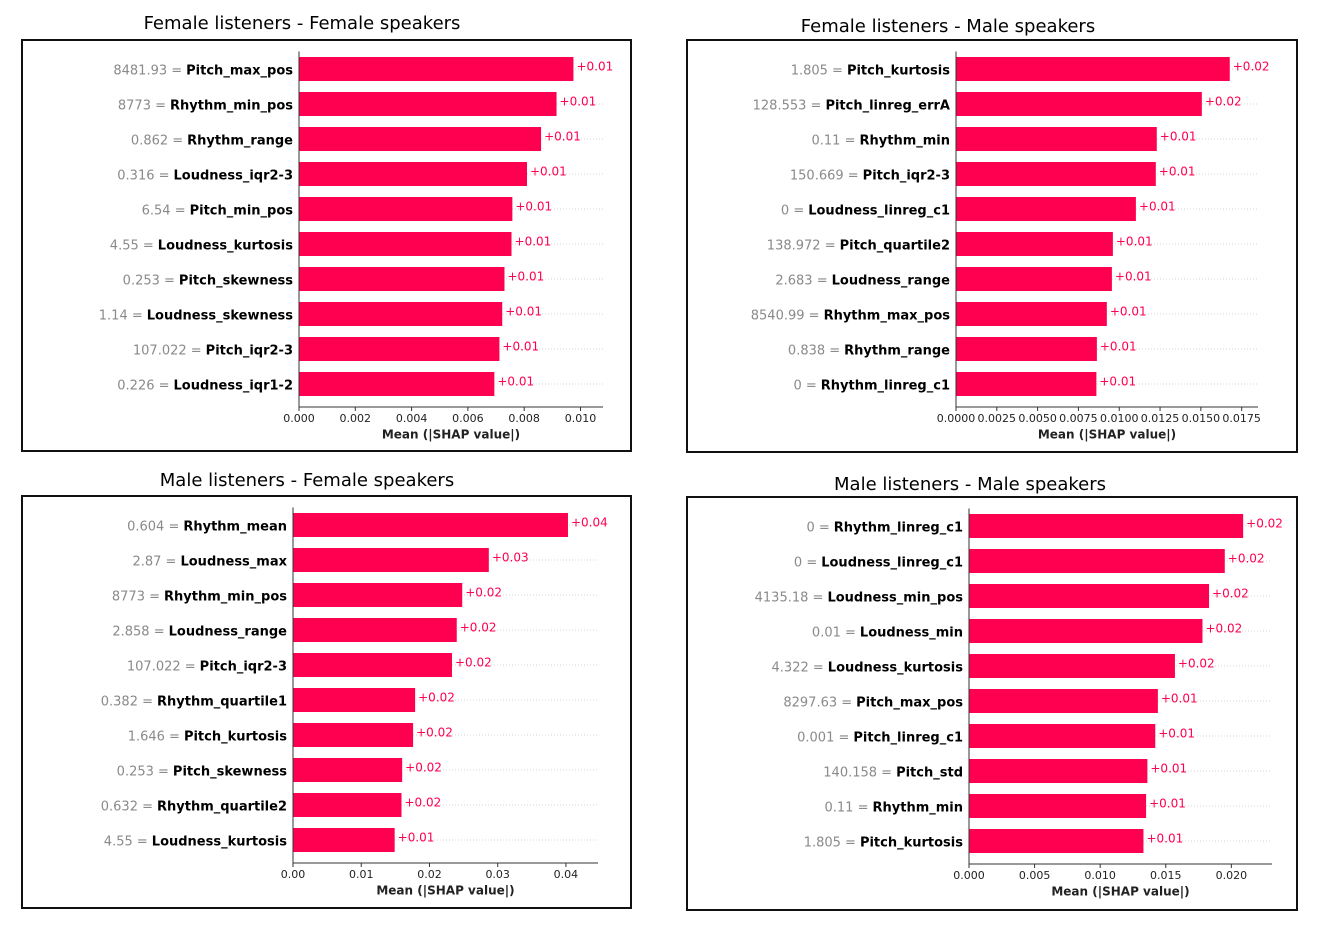  What do you see at coordinates (154, 562) in the screenshot?
I see `feature-value: 2.87 =` at bounding box center [154, 562].